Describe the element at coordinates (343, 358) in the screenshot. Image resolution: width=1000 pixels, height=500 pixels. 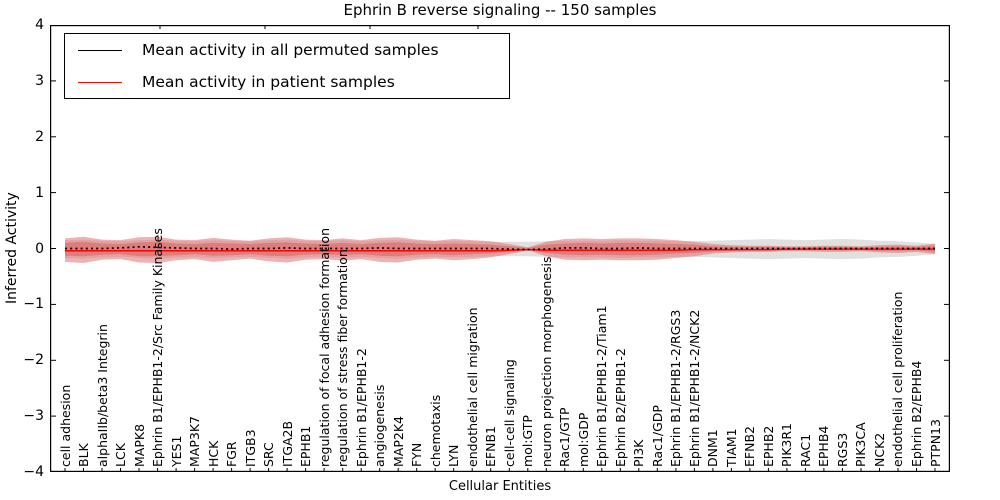
I see `x-tick-label: regulation of stress fiber formation` at that location.